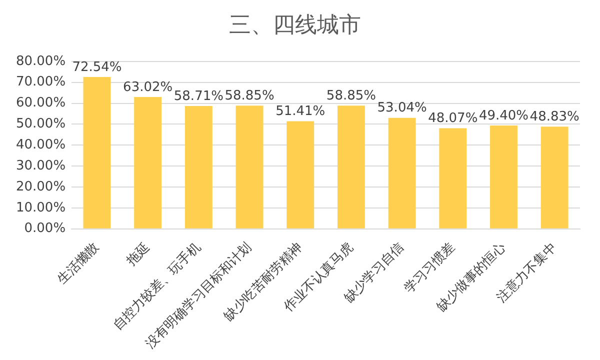 The width and height of the screenshot is (600, 360). Describe the element at coordinates (402, 108) in the screenshot. I see `data-label: 53.04%` at that location.